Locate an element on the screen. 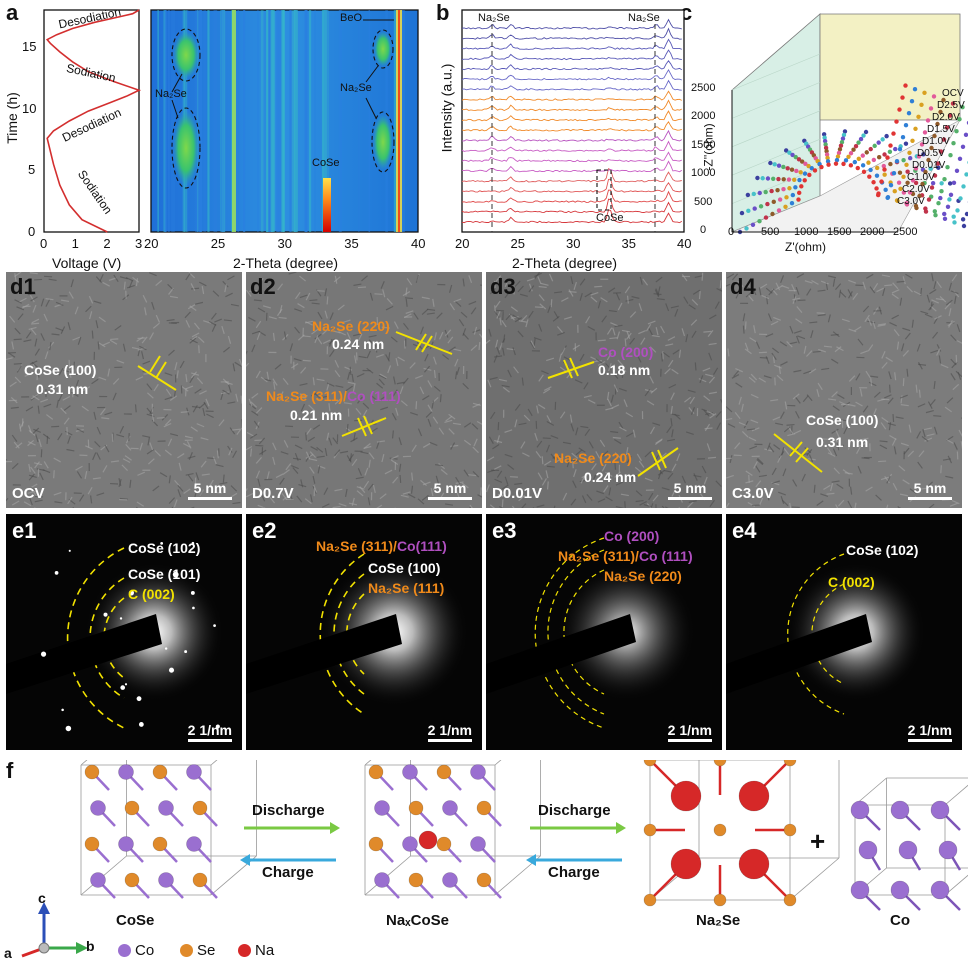  heatmap-stripe is located at coordinates (359, 121).